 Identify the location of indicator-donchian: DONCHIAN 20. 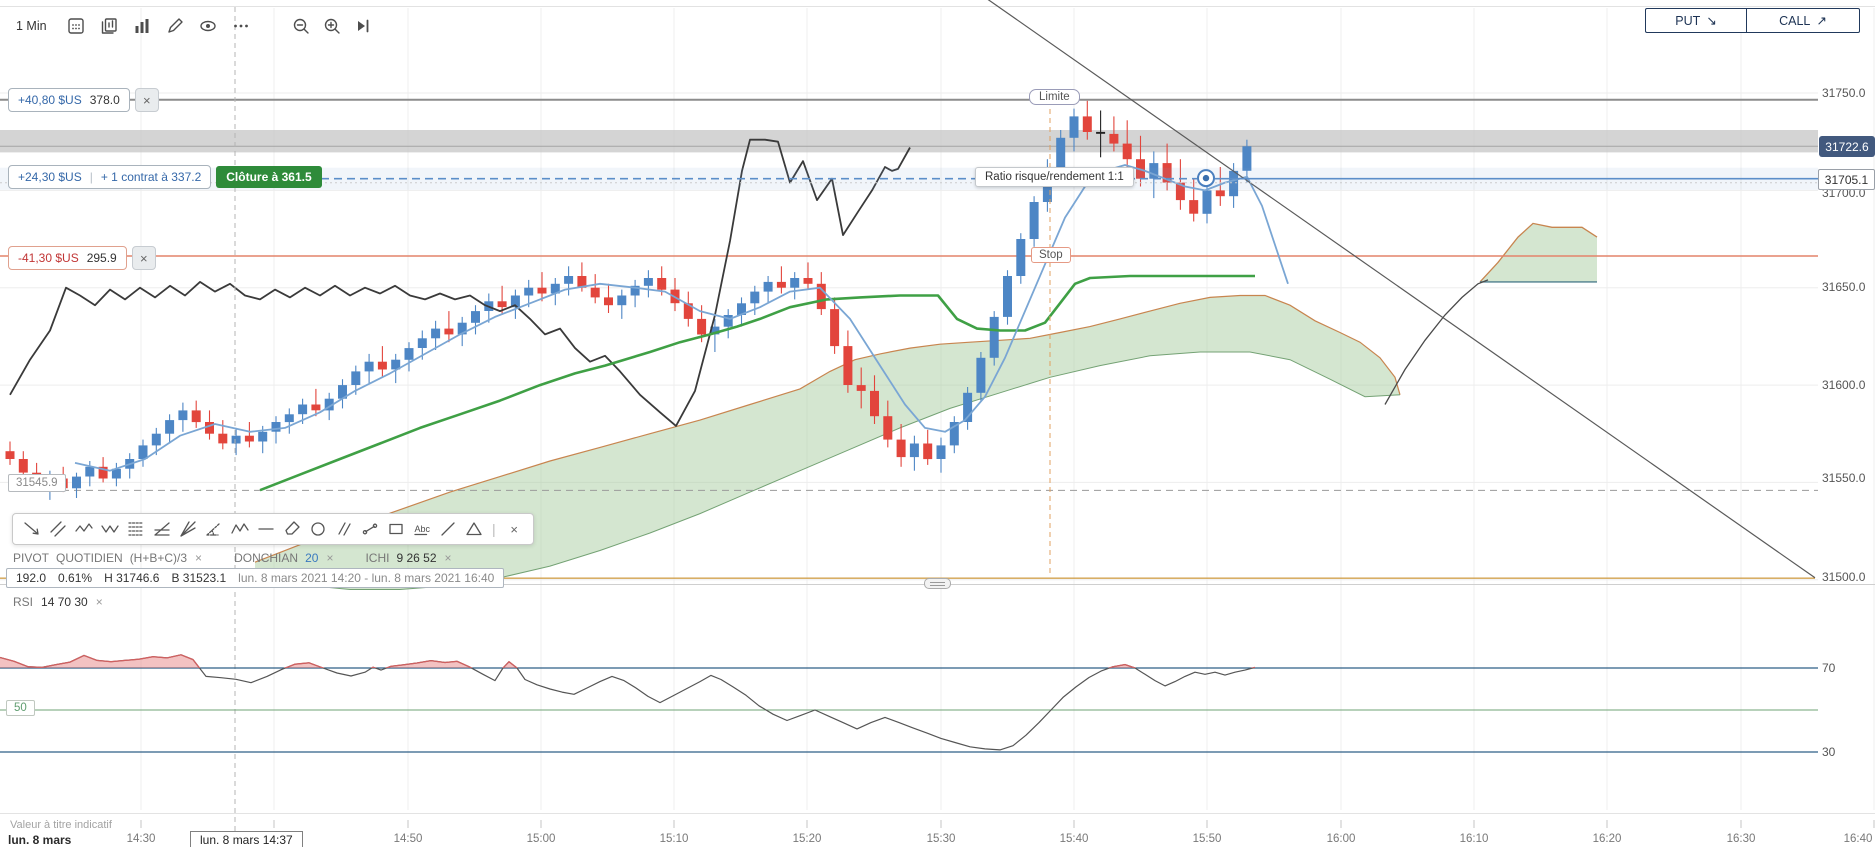
(276, 558).